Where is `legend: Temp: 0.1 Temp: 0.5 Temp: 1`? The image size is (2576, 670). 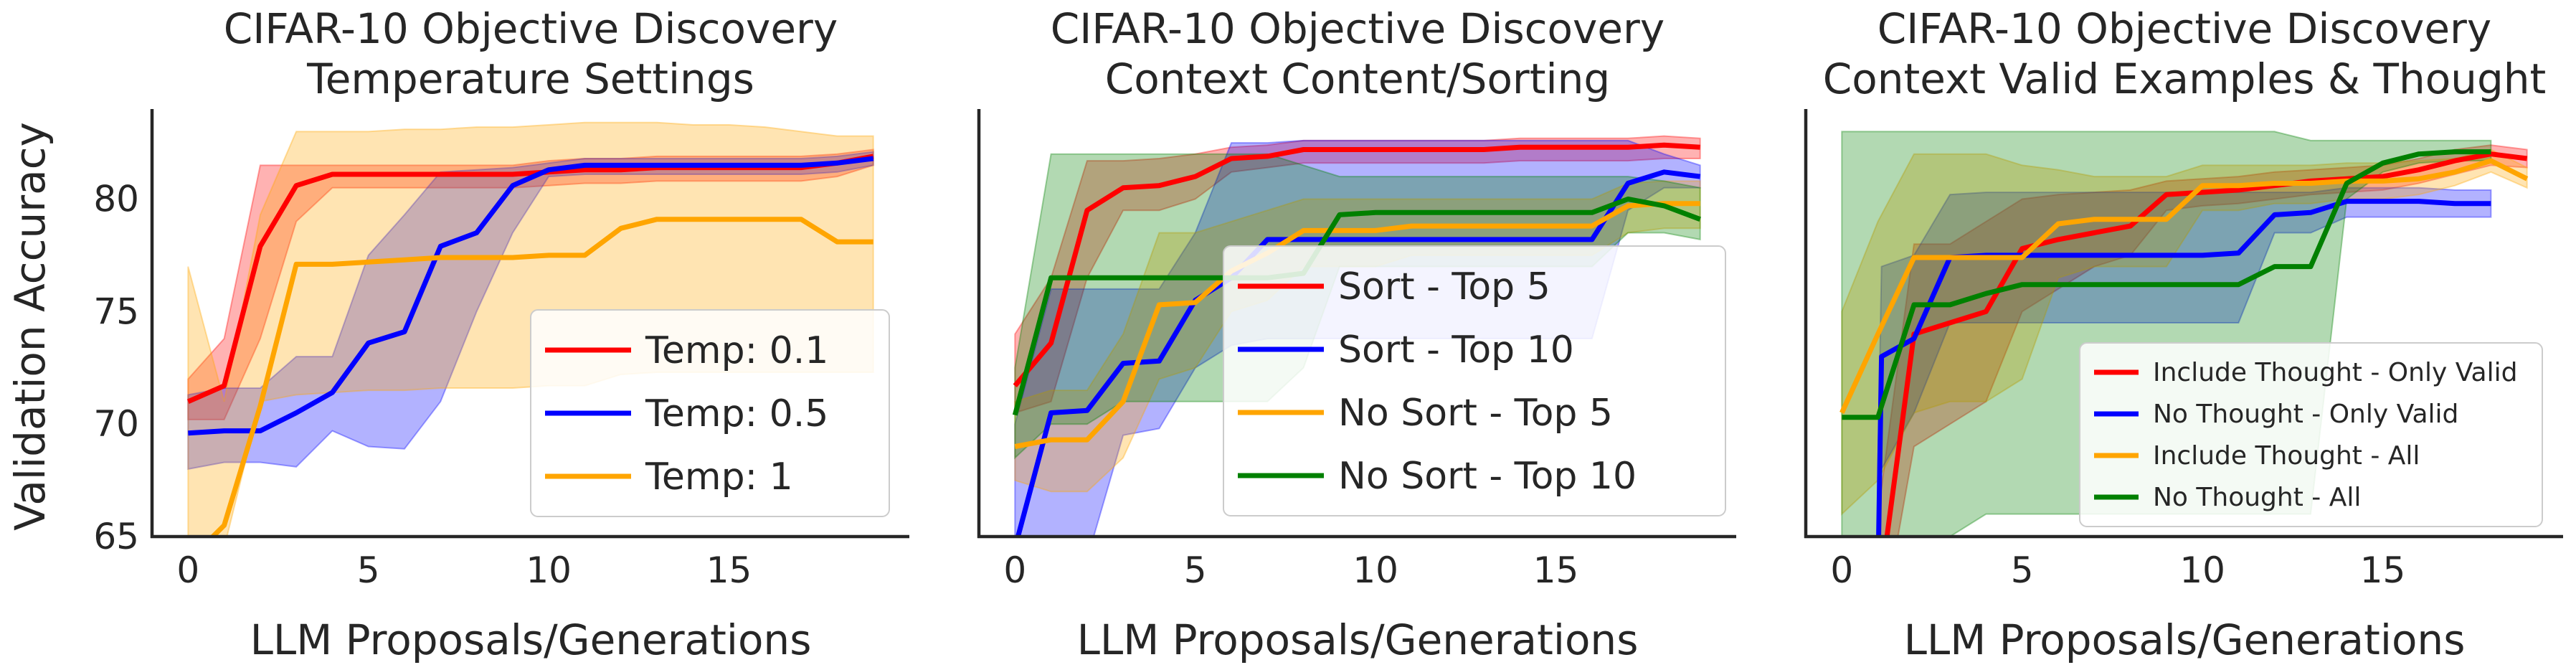
legend: Temp: 0.1 Temp: 0.5 Temp: 1 is located at coordinates (710, 413).